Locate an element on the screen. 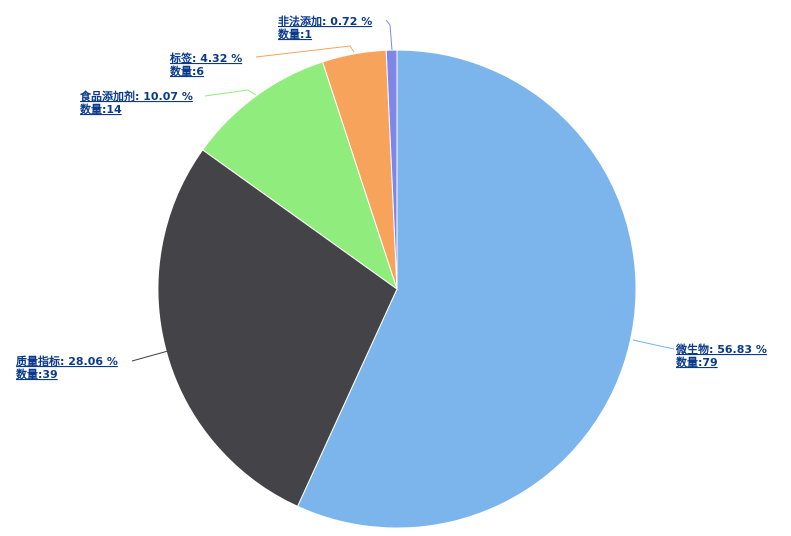 This screenshot has width=791, height=536. data-label-4: 非法添加: 0.72 % is located at coordinates (325, 21).